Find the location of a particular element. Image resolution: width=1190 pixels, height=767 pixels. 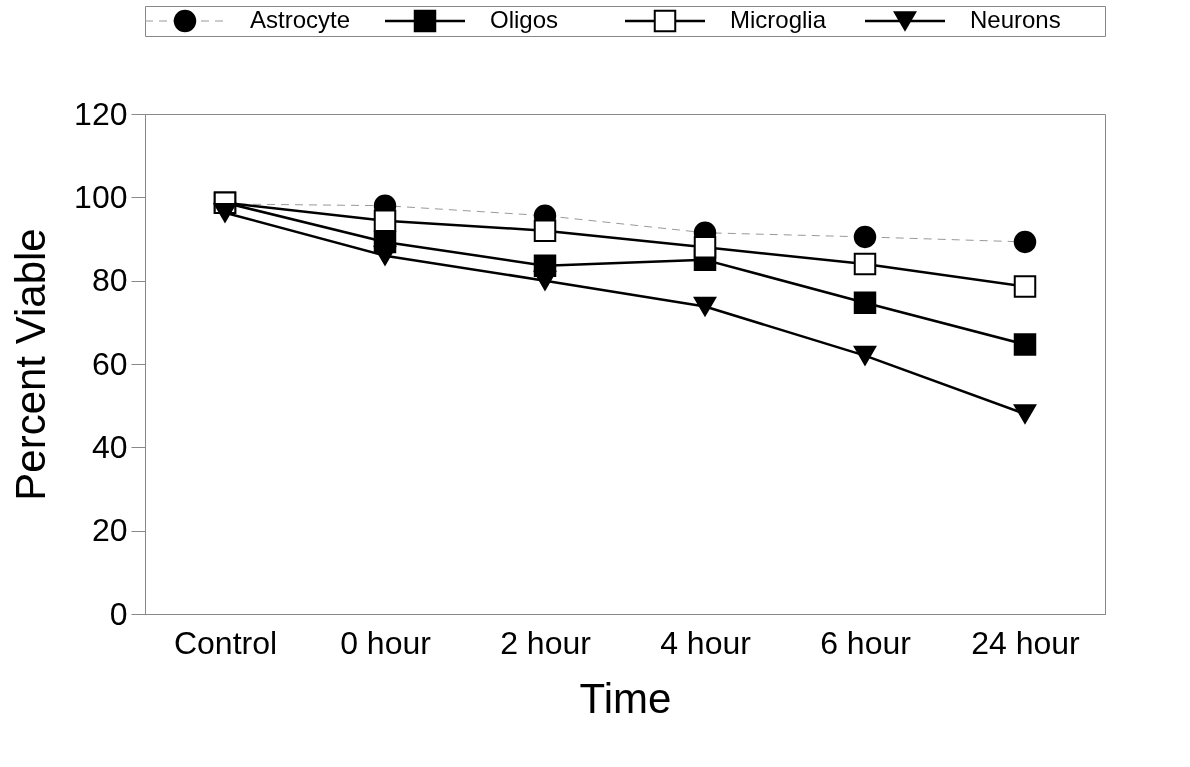

y-tick-label: 40 is located at coordinates (109, 446).